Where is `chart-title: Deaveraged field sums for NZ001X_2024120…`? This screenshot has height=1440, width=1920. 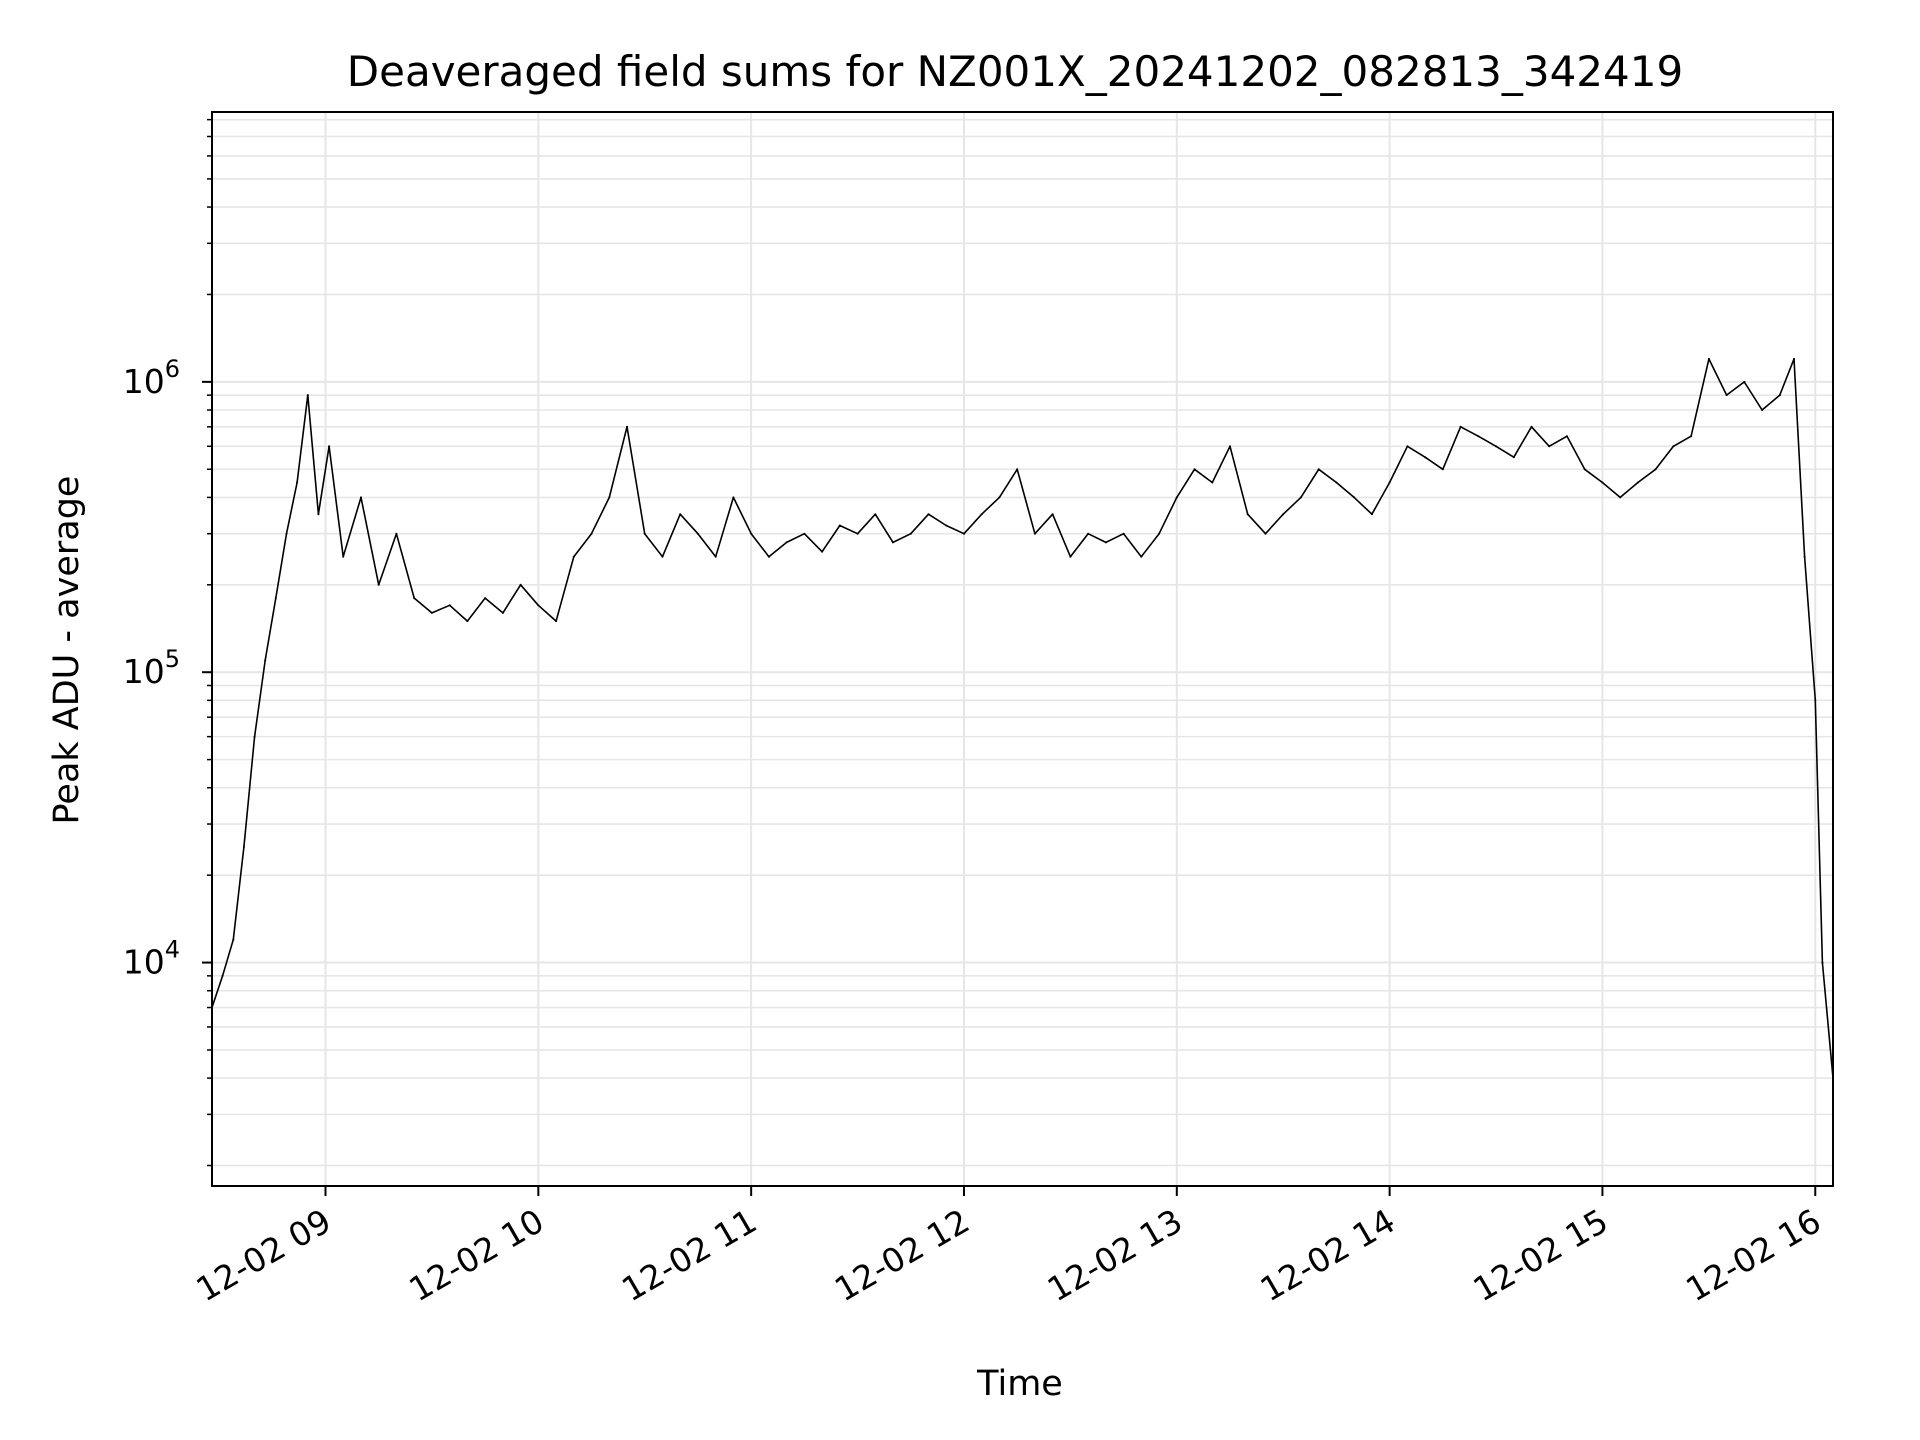
chart-title: Deaveraged field sums for NZ001X_2024120… is located at coordinates (1015, 71).